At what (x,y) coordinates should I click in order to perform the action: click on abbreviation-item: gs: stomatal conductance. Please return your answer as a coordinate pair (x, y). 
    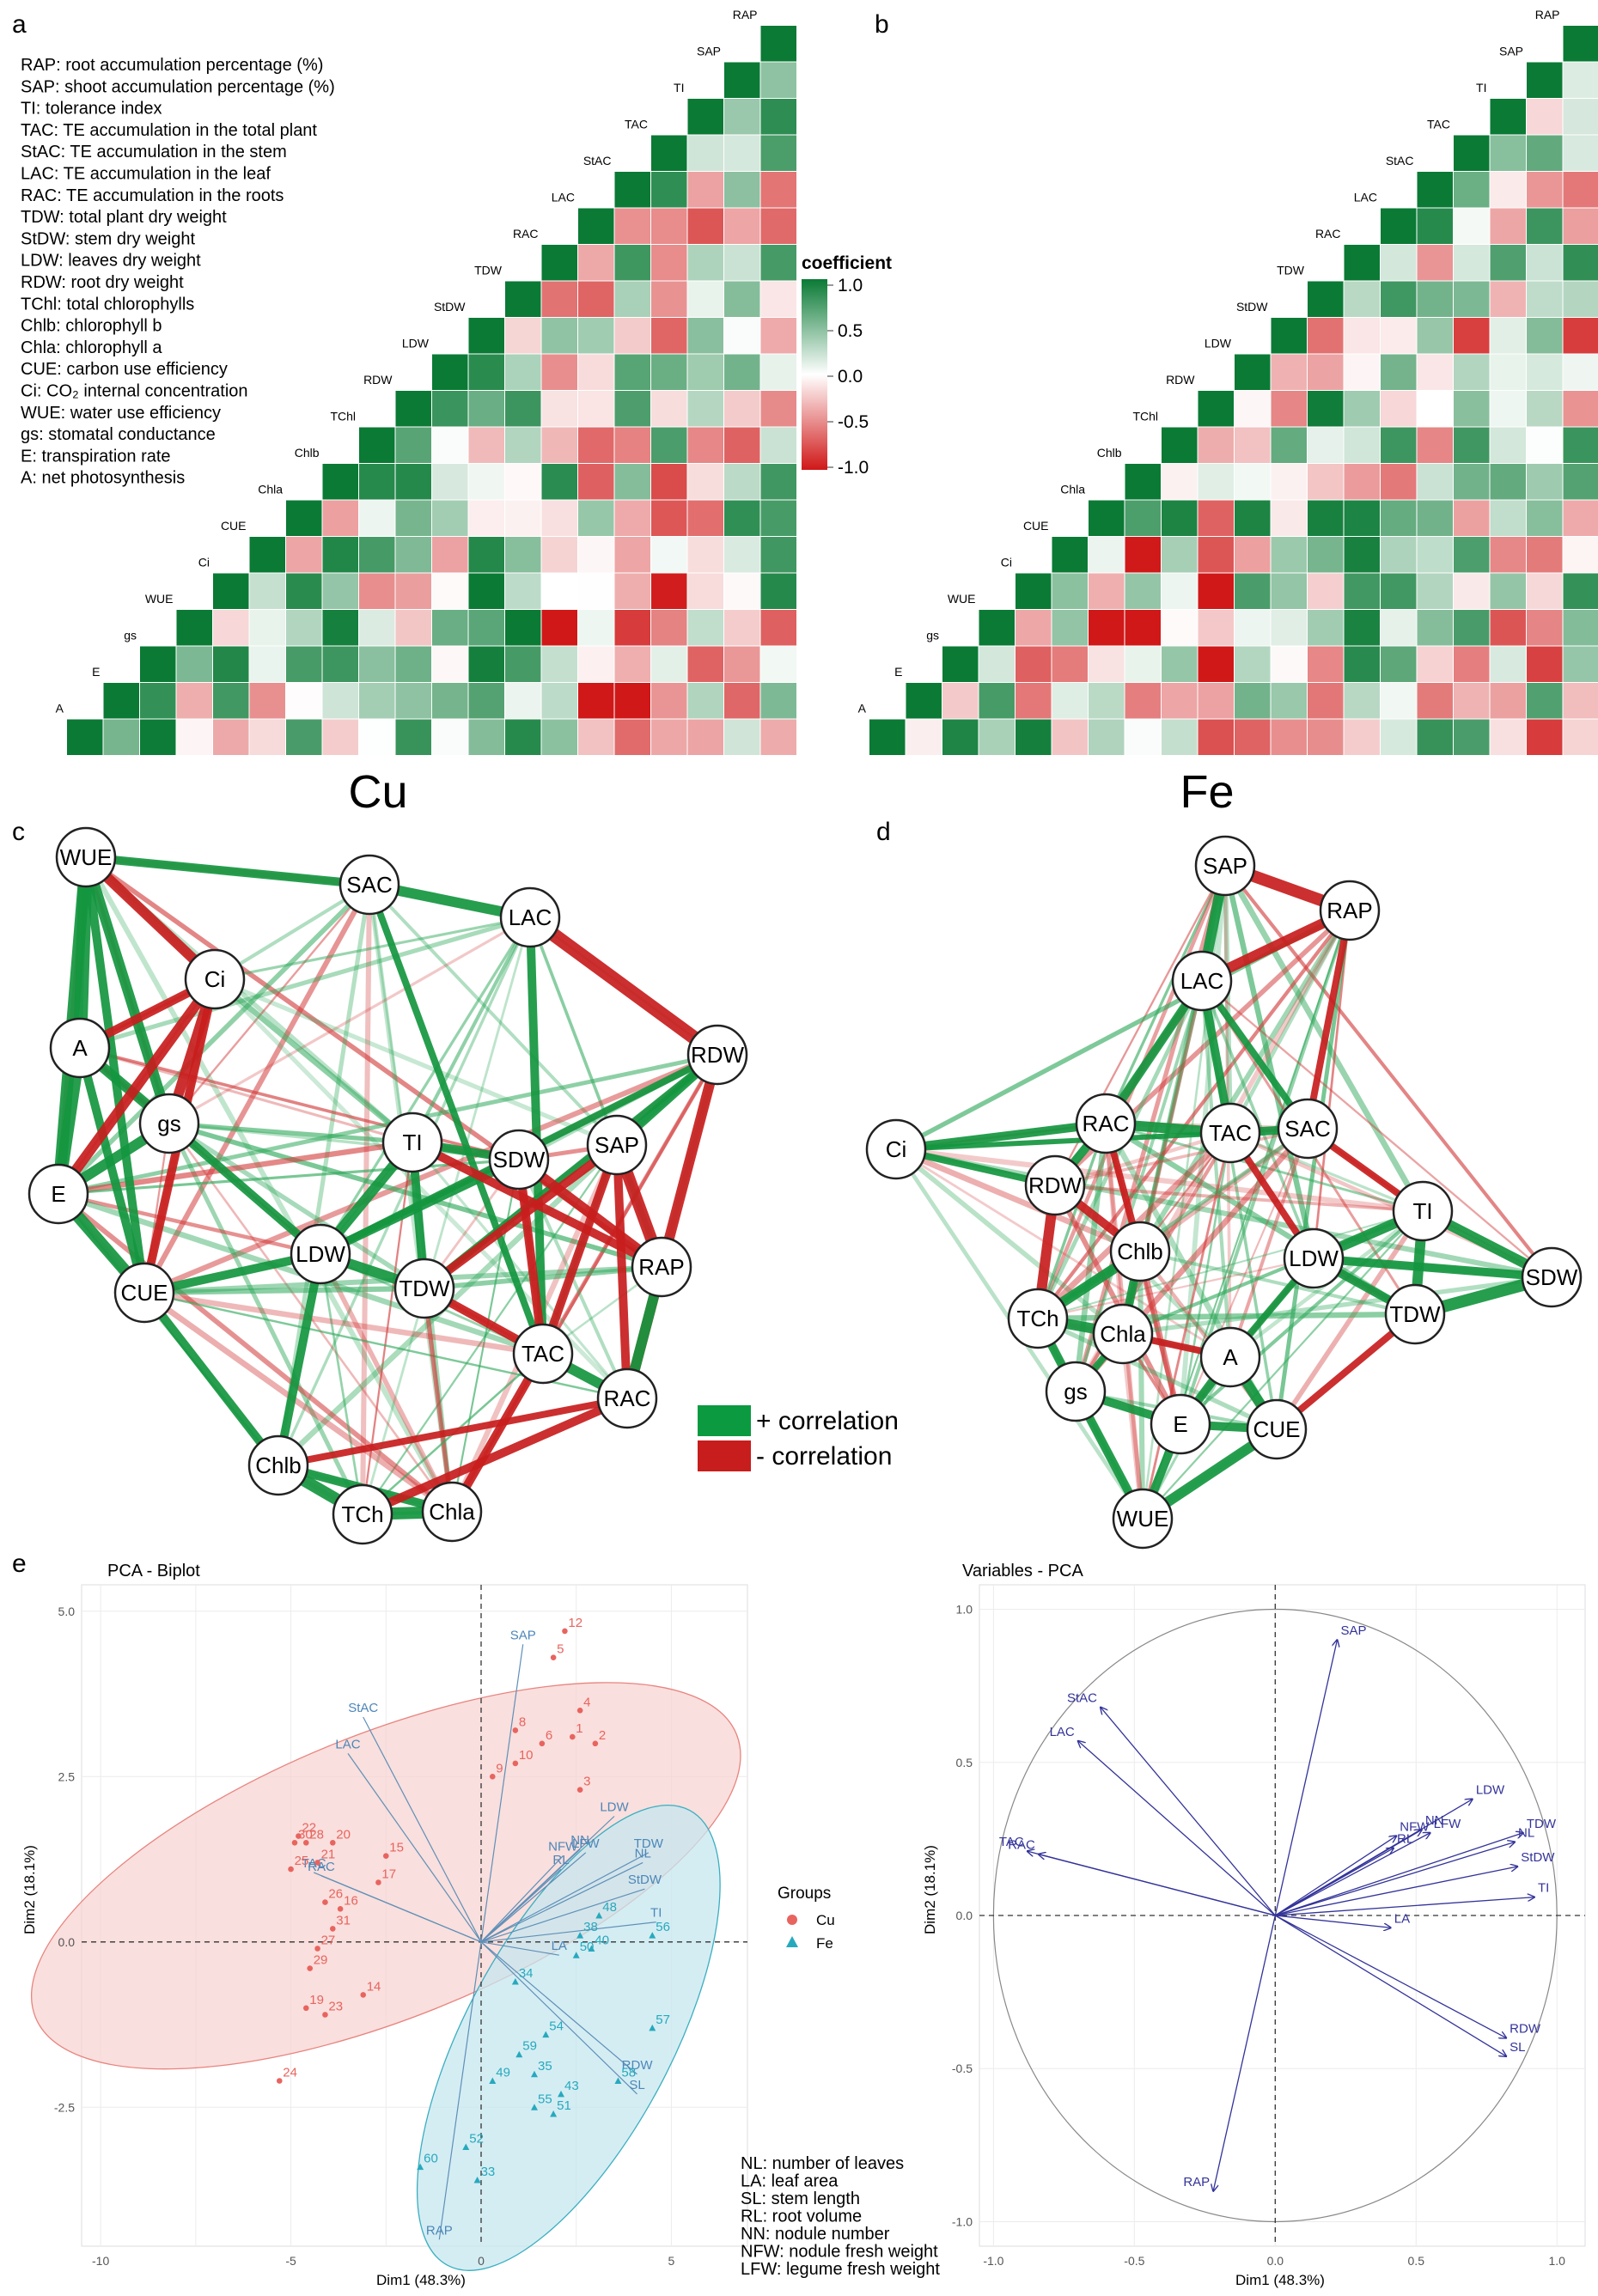
    Looking at the image, I should click on (118, 434).